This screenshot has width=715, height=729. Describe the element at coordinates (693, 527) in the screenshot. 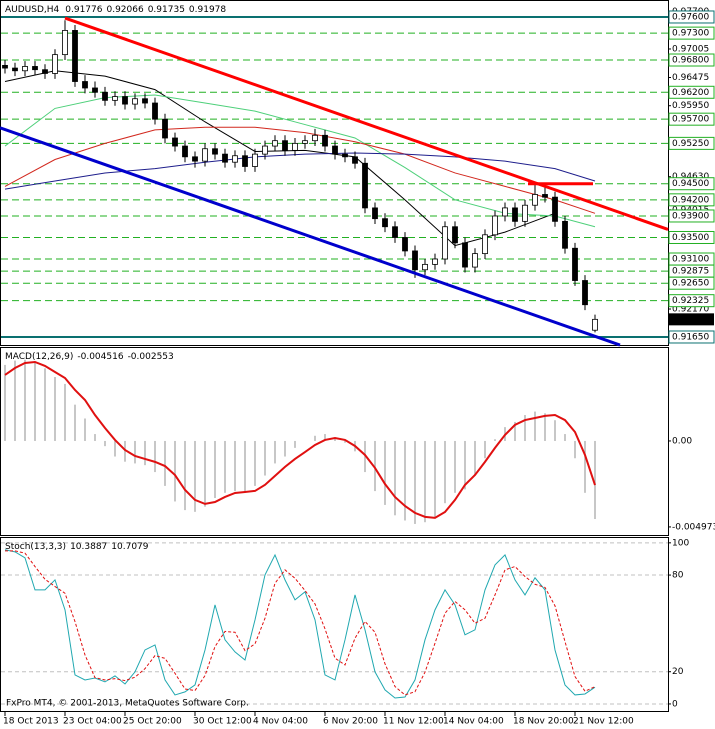

I see `y-tick-label: -0.004973` at that location.